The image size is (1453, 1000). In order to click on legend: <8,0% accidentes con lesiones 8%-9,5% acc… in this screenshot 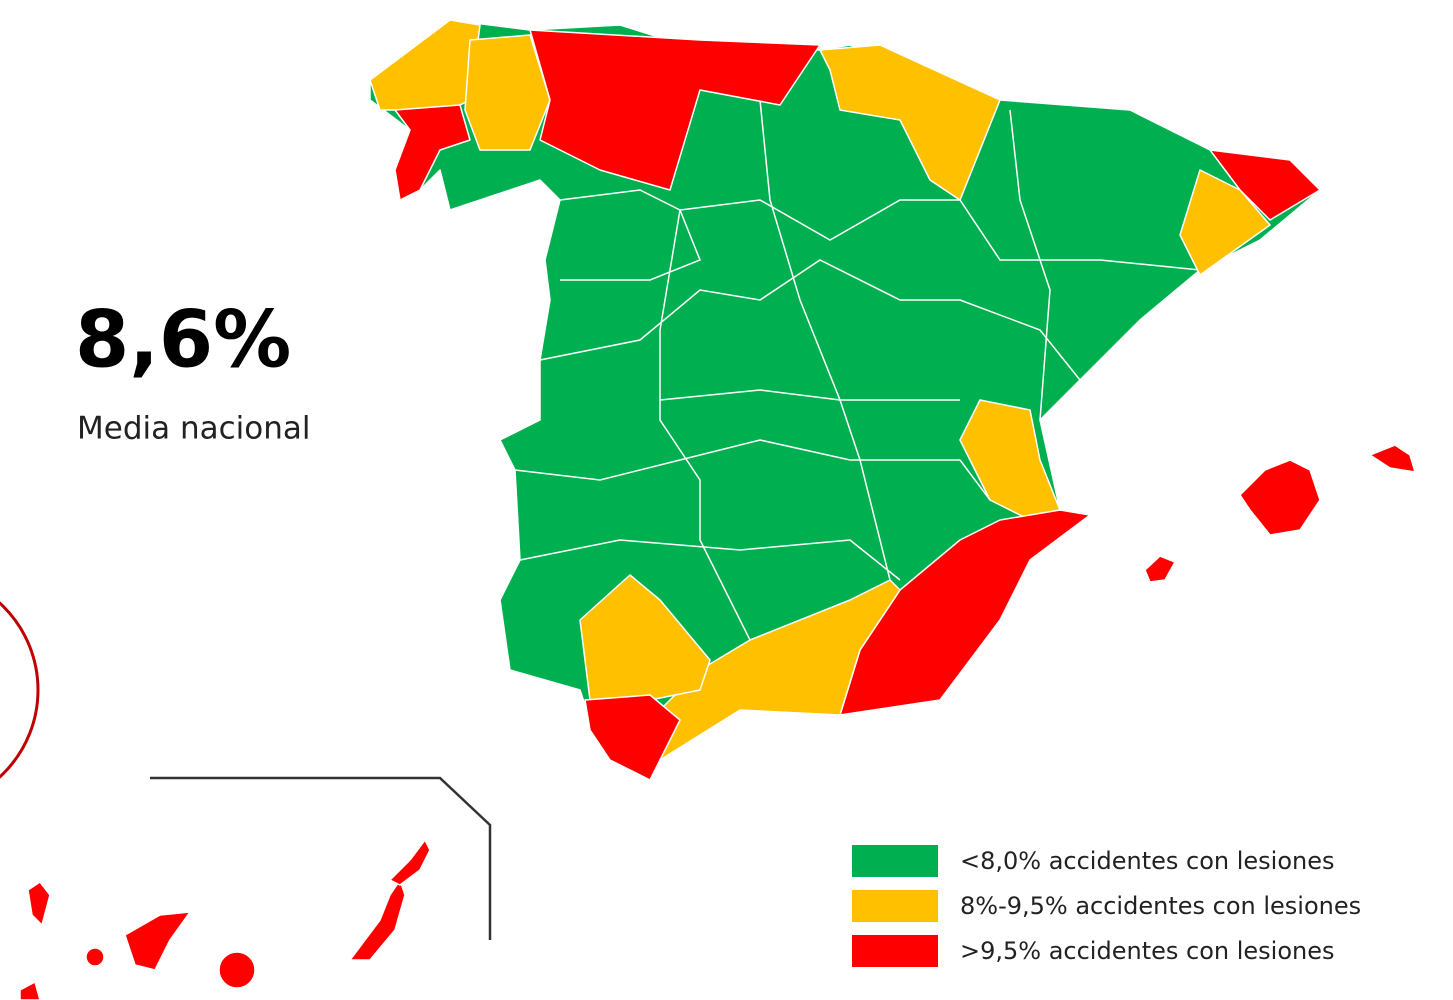, I will do `click(1106, 906)`.